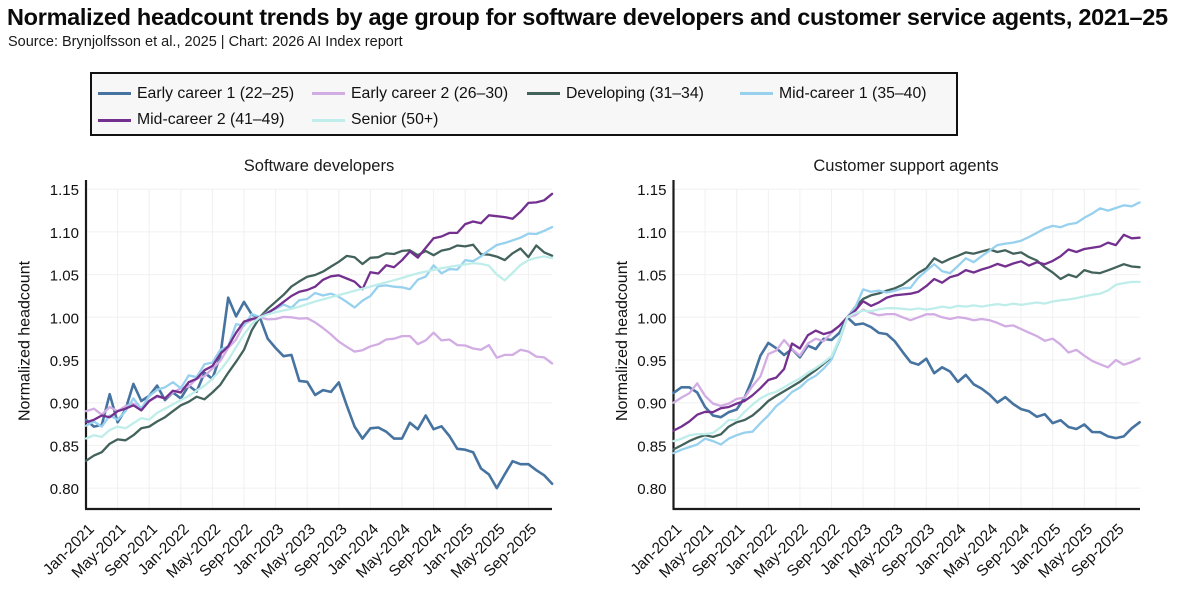 The width and height of the screenshot is (1200, 595). I want to click on svg-text: Software developers, so click(319, 166).